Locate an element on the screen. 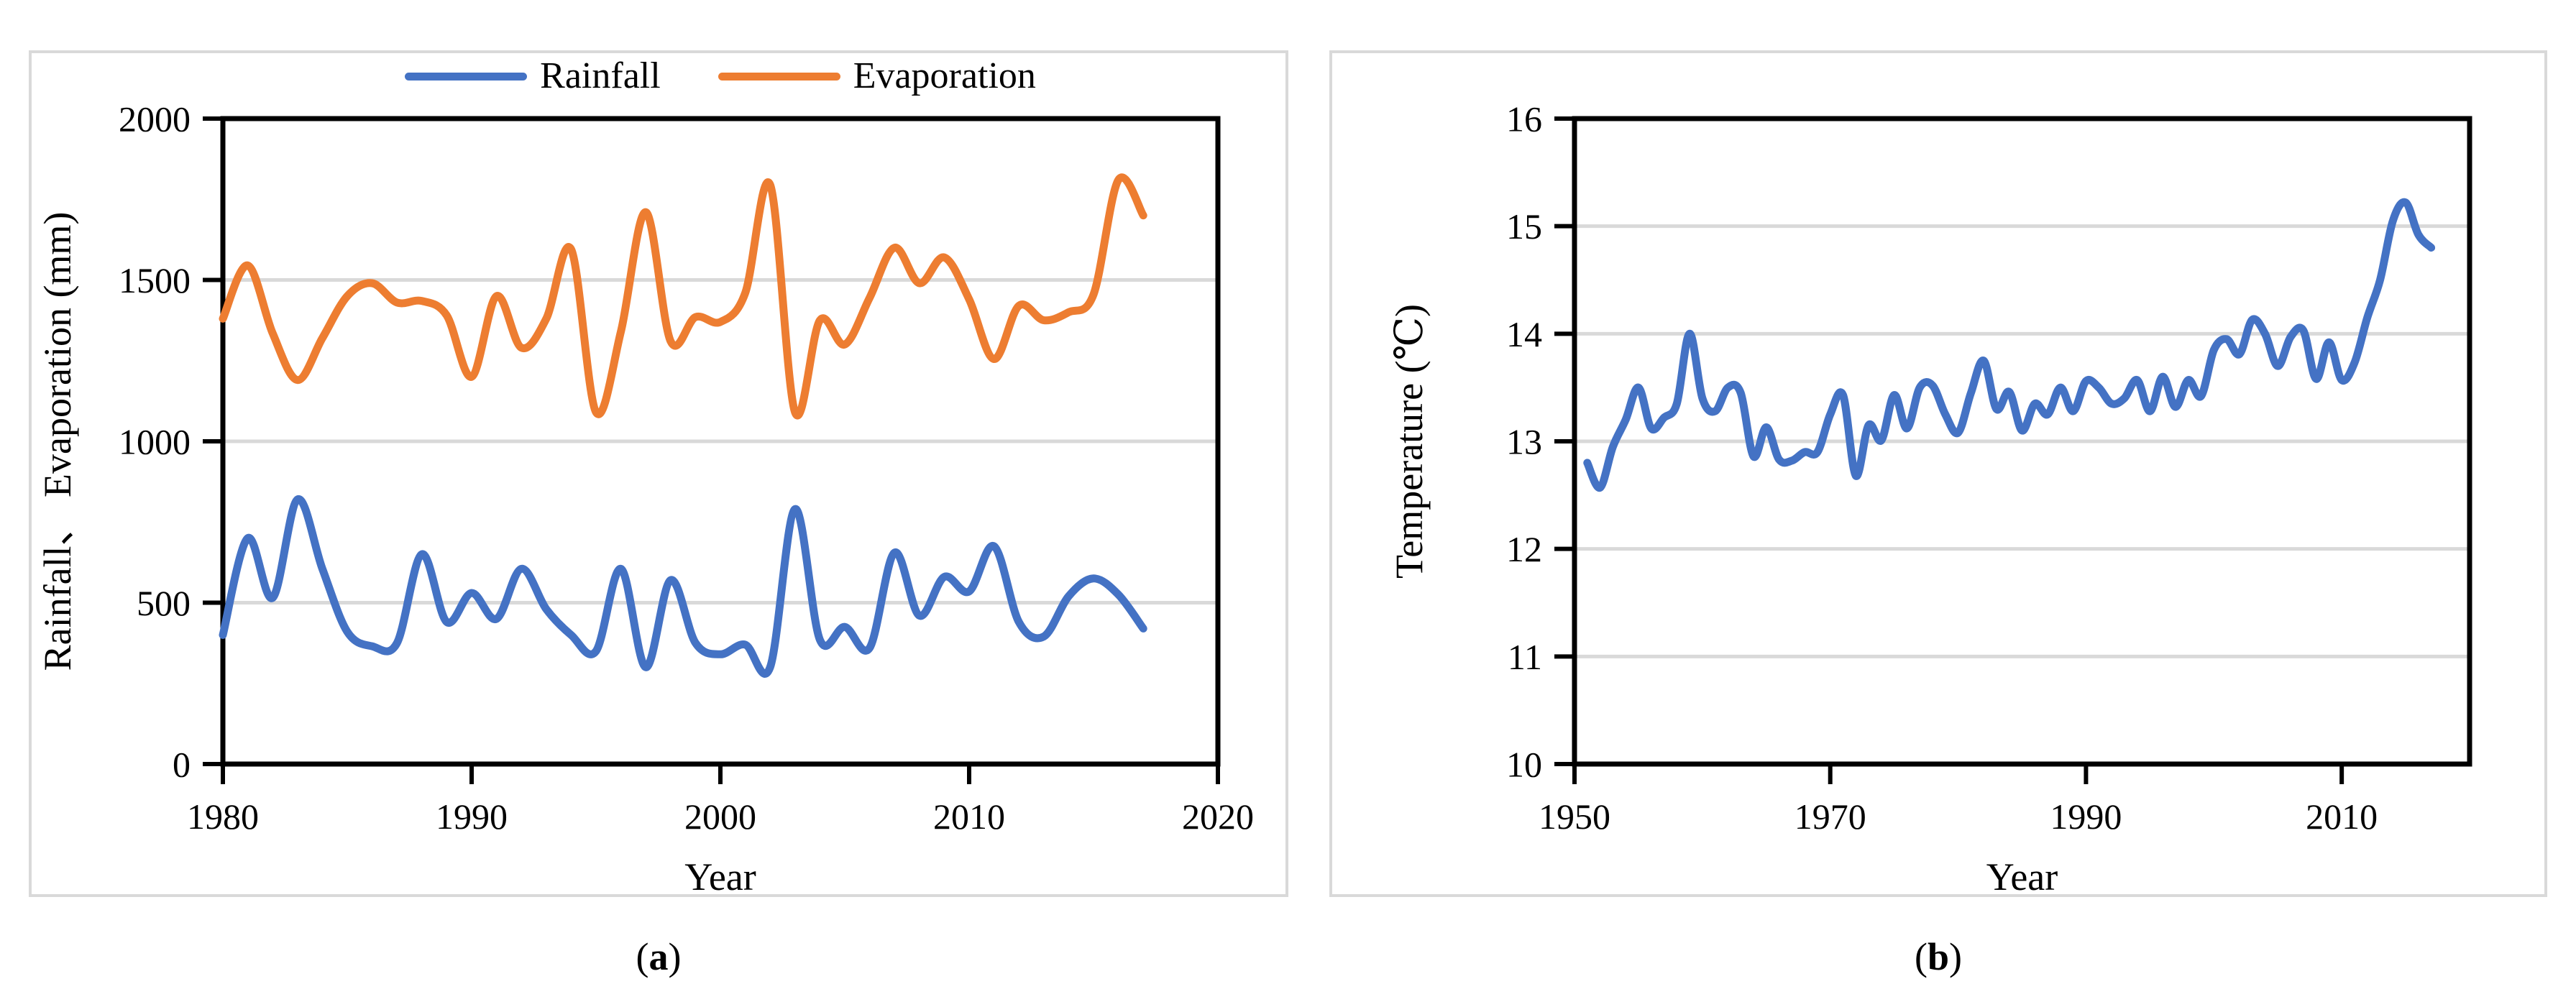 This screenshot has width=2576, height=1007. chart-b-ytick-label: 10 is located at coordinates (1524, 765).